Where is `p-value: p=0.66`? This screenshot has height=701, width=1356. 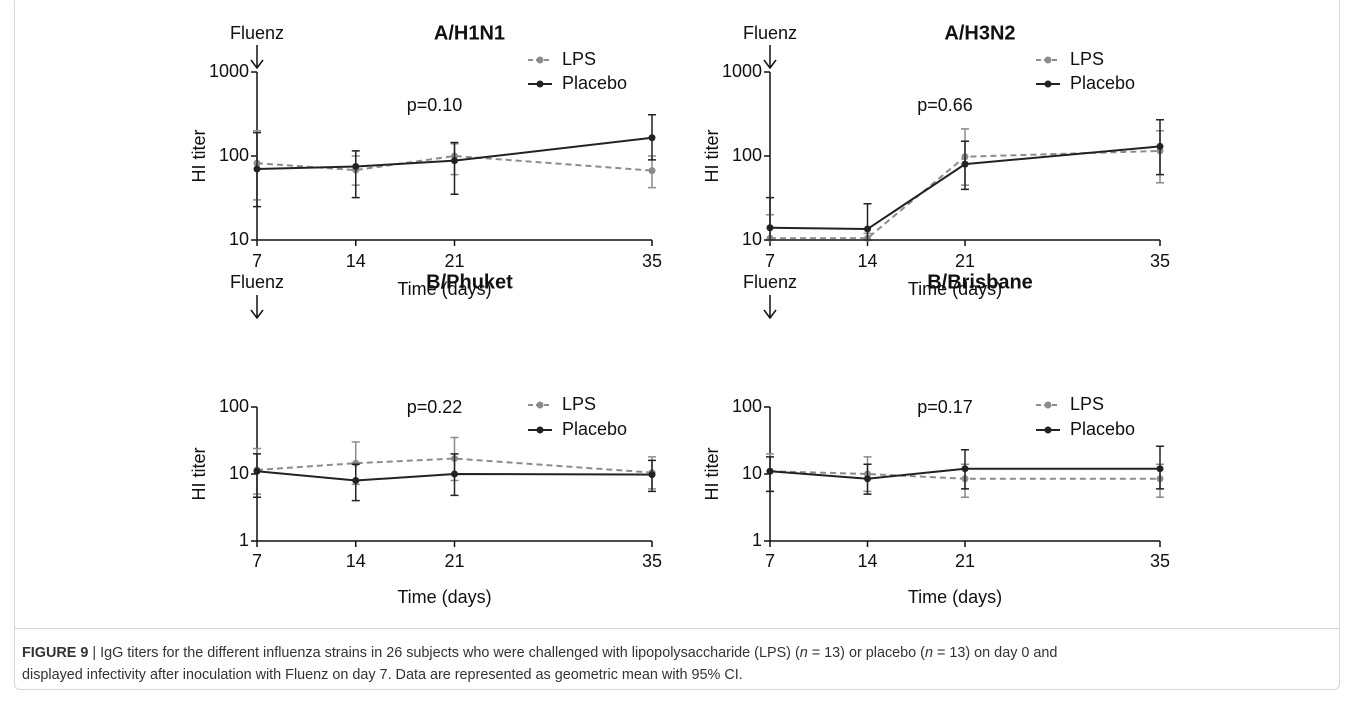
p-value: p=0.66 is located at coordinates (945, 105).